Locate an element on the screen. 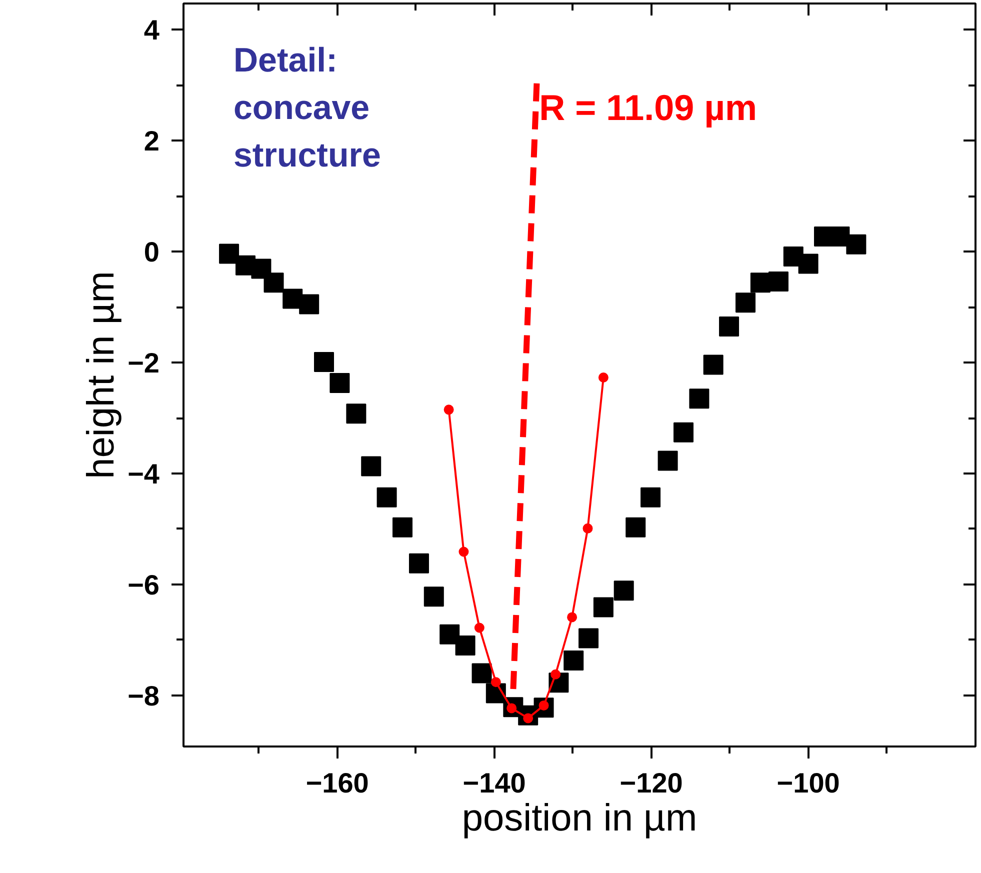  y-tick-label: 4 is located at coordinates (152, 30).